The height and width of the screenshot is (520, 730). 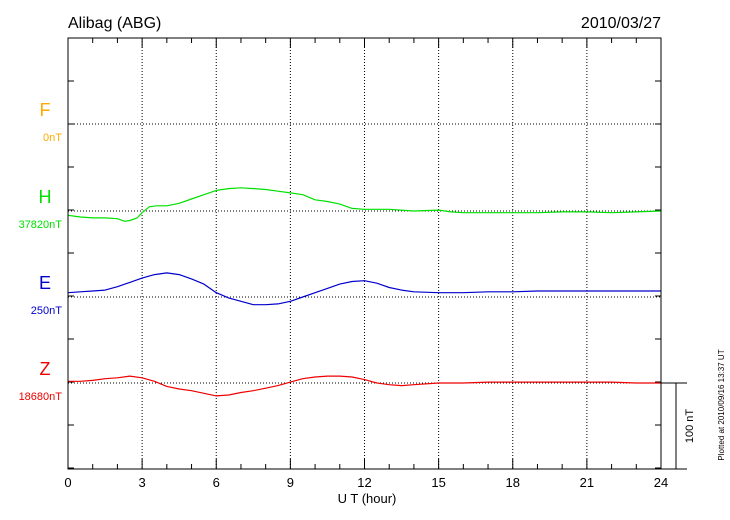 I want to click on station-title: Alibag (ABG), so click(x=114, y=23).